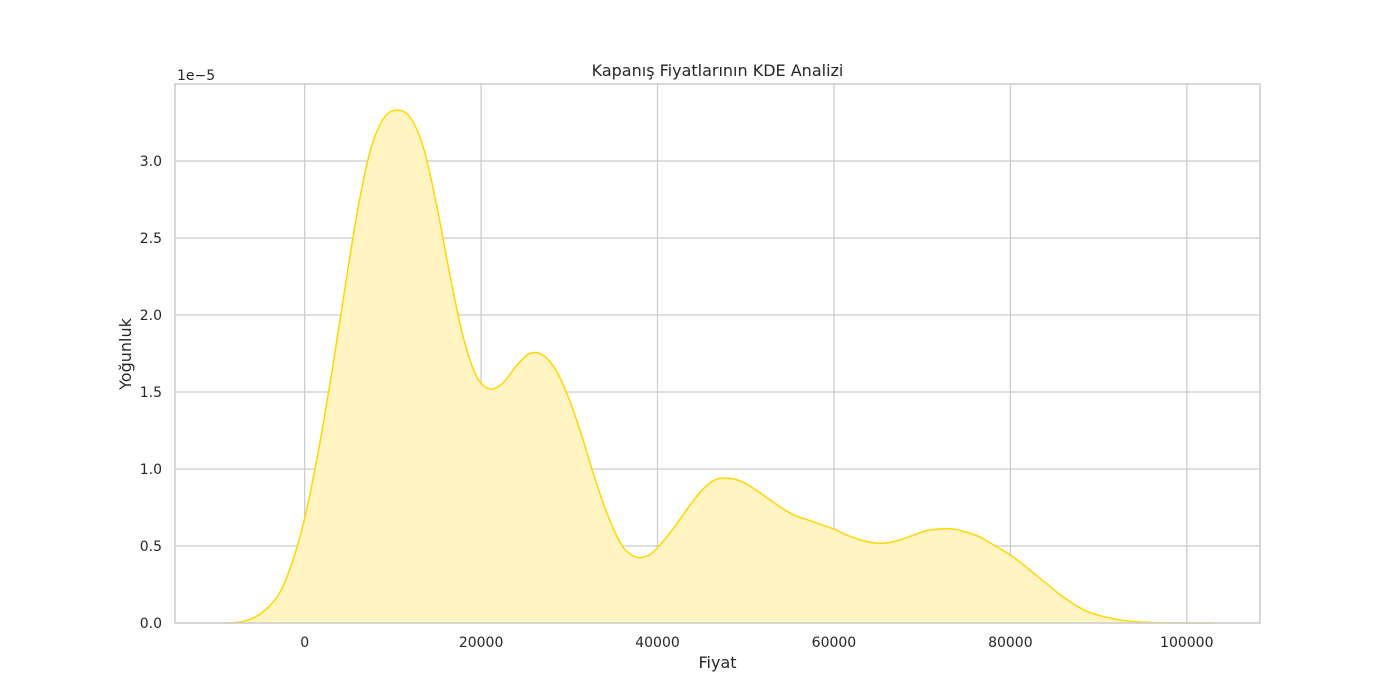 The image size is (1400, 700). Describe the element at coordinates (151, 316) in the screenshot. I see `y-tick-label: 2.0` at that location.